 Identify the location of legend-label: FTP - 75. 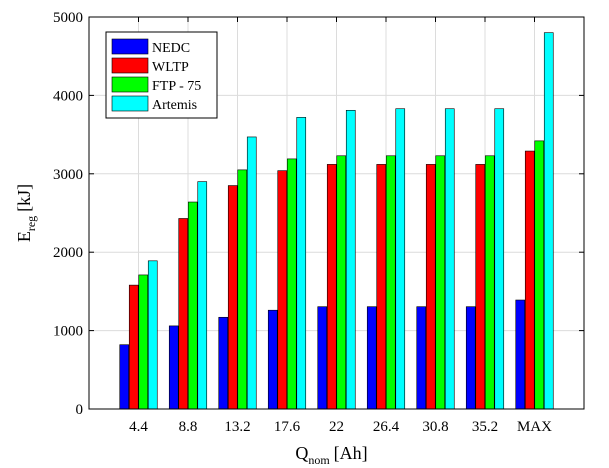
(176, 86).